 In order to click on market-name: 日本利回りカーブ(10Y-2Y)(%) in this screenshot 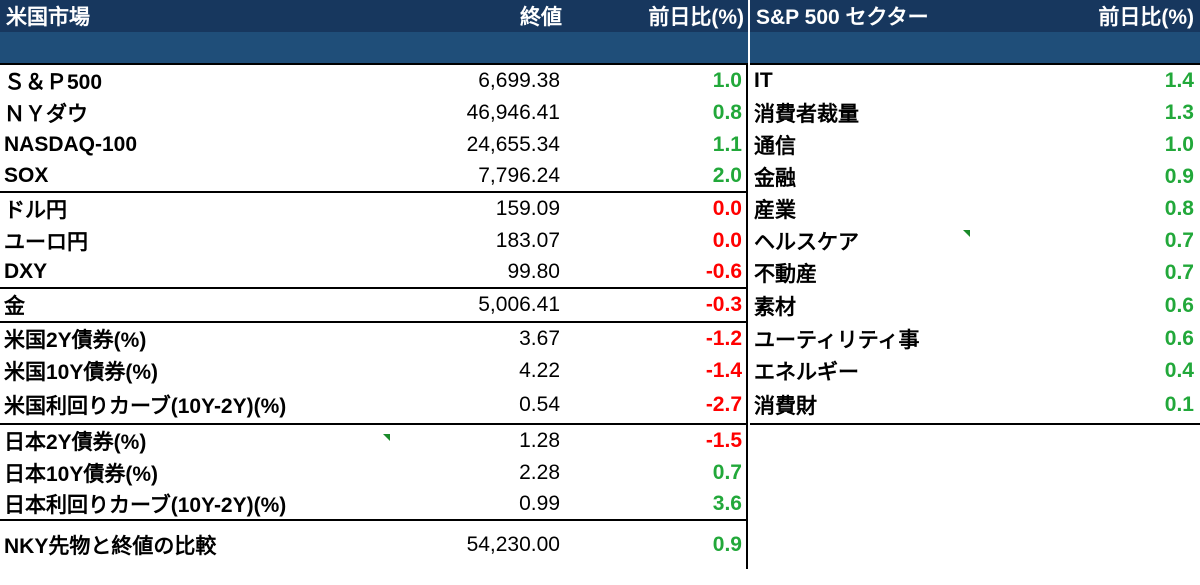, I will do `click(145, 505)`.